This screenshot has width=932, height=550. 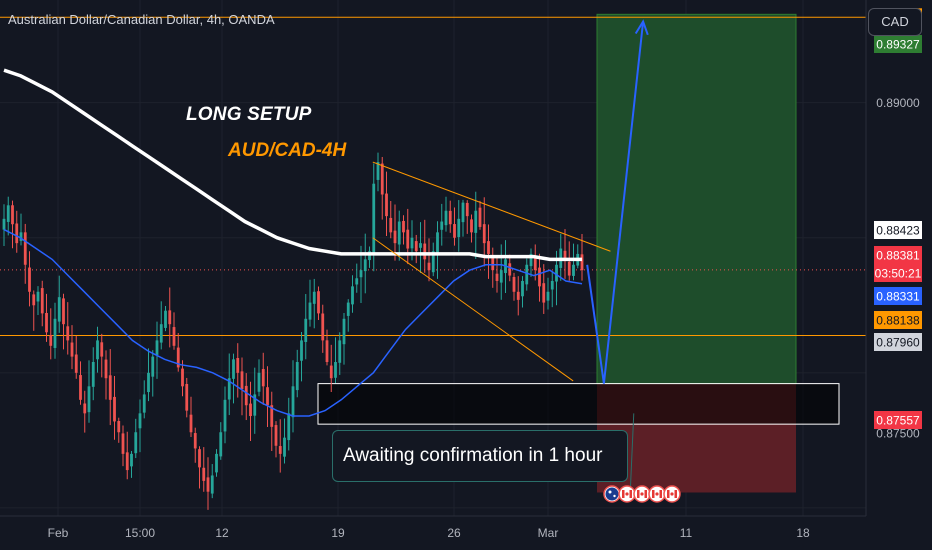 I want to click on price-label-text: 0.88331, so click(x=898, y=297).